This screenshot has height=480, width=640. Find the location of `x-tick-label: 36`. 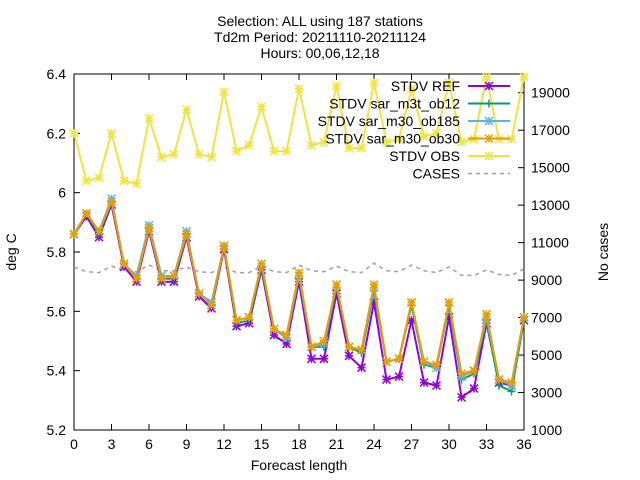

x-tick-label: 36 is located at coordinates (524, 444).